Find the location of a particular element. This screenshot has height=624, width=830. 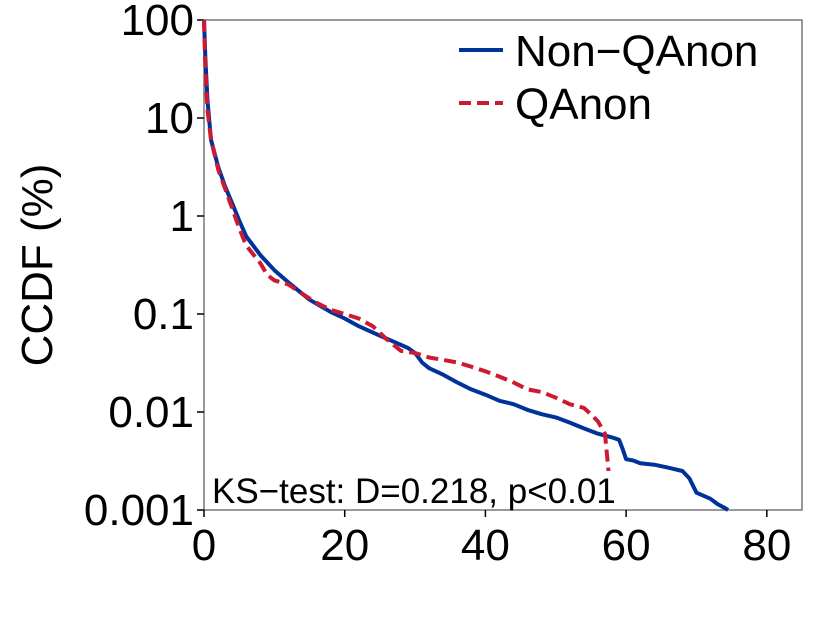

y-tick-label: 0.01 is located at coordinates (151, 412).